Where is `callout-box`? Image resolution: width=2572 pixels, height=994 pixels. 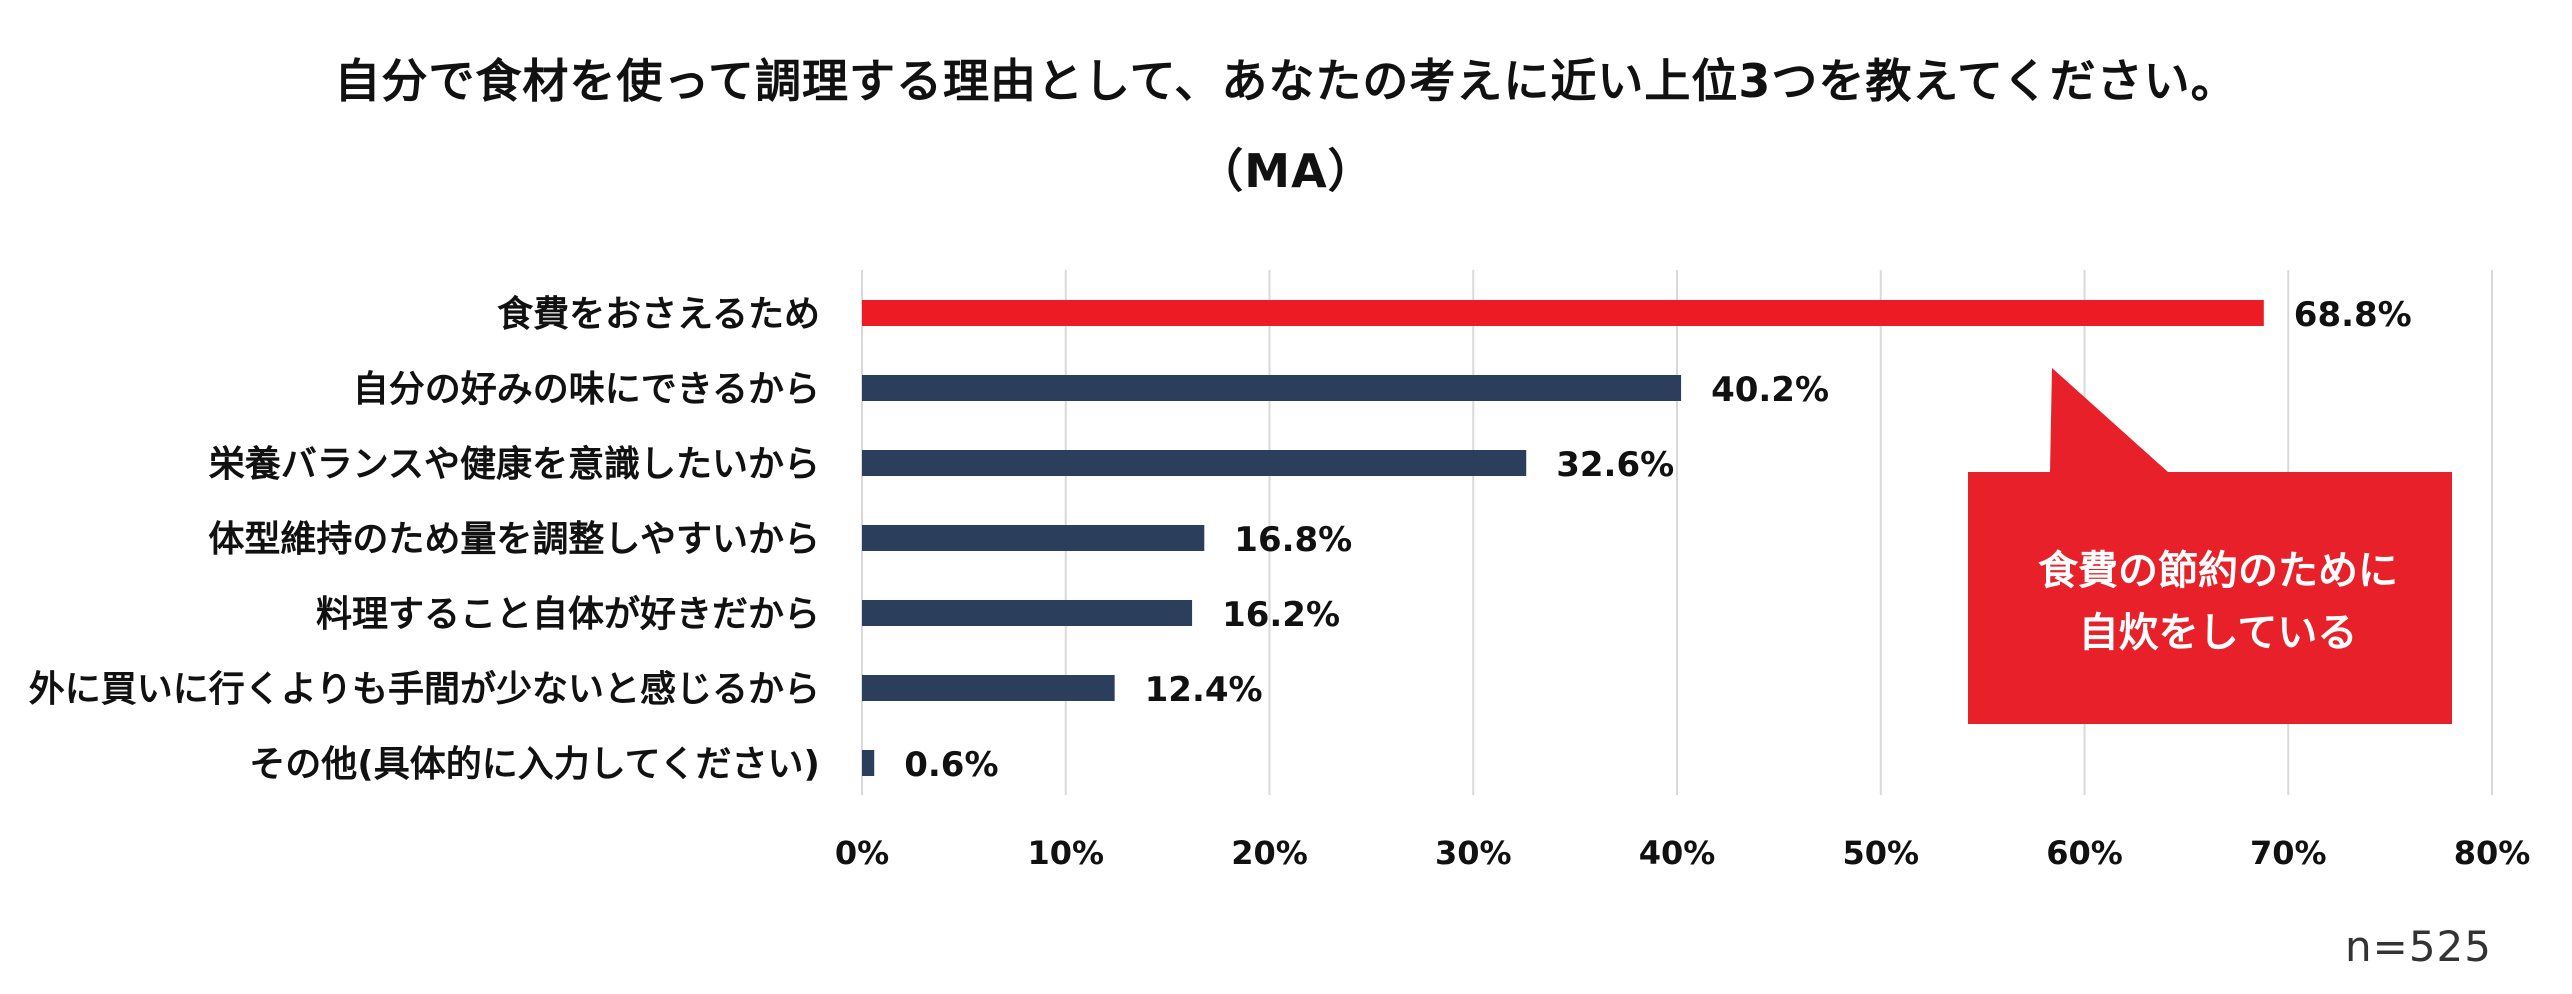
callout-box is located at coordinates (2210, 546).